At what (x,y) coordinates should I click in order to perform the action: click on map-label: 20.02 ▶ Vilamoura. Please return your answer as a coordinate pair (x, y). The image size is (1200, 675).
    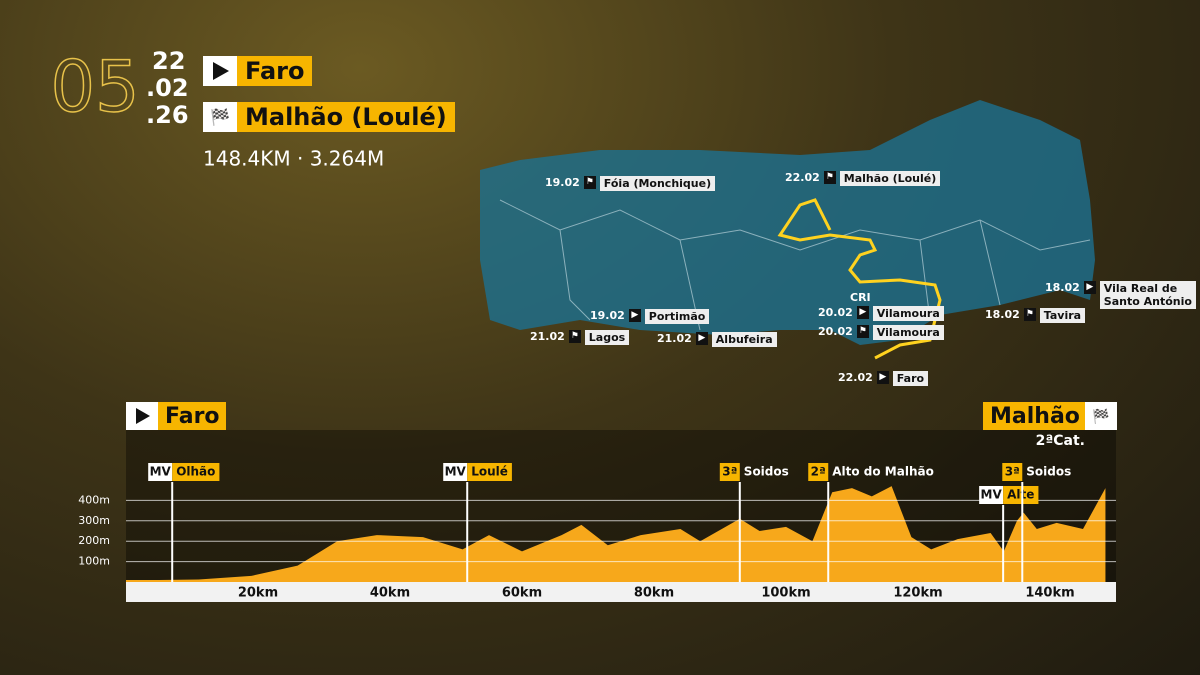
    Looking at the image, I should click on (881, 313).